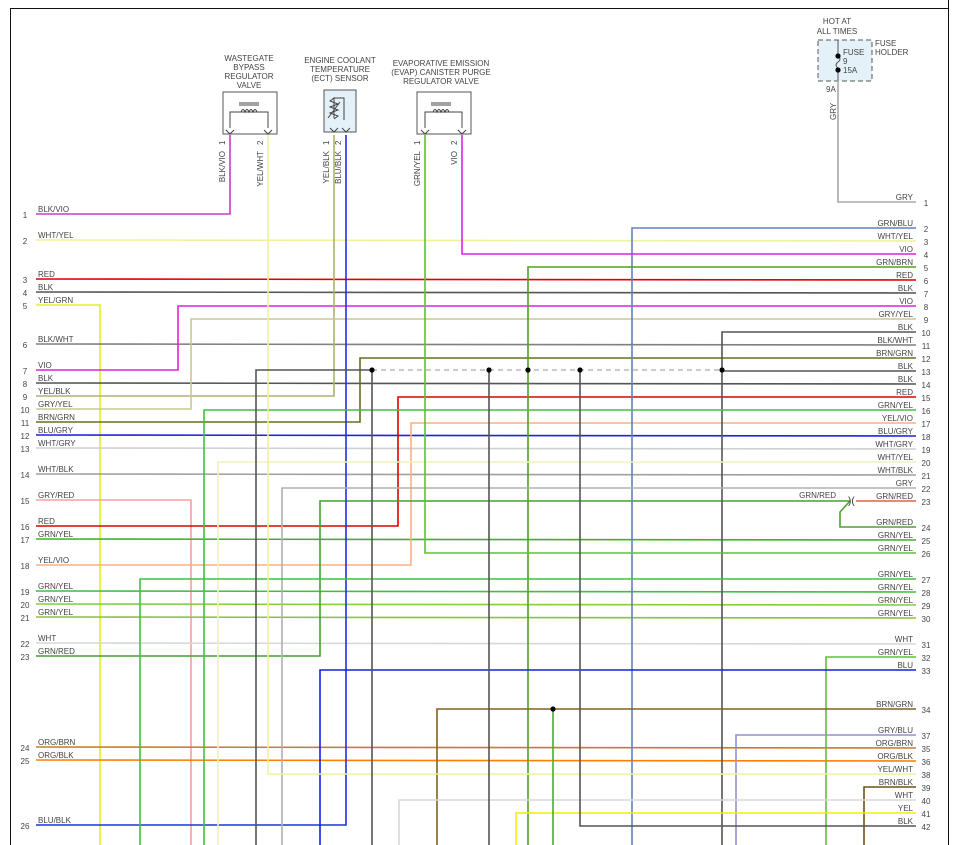 This screenshot has height=845, width=953. What do you see at coordinates (837, 21) in the screenshot?
I see `hot-at-all-times-label: HOT AT` at bounding box center [837, 21].